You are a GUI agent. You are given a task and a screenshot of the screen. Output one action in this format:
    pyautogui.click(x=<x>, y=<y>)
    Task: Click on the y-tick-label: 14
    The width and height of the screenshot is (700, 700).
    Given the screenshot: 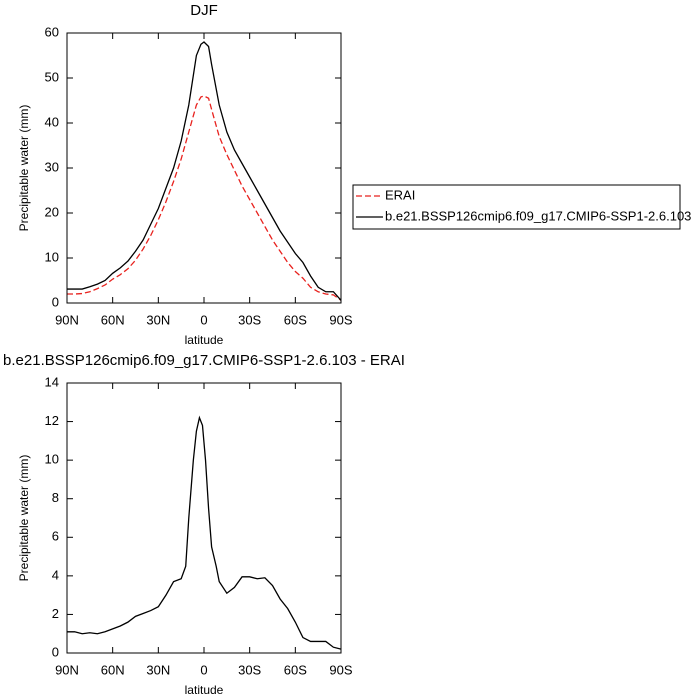 What is the action you would take?
    pyautogui.click(x=52, y=381)
    